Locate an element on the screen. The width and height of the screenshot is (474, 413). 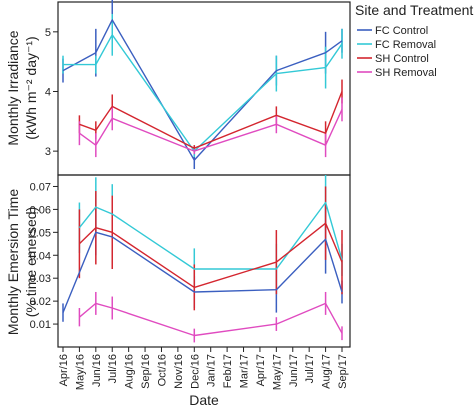
x-tick-label: Oct/16 is located at coordinates (162, 370).